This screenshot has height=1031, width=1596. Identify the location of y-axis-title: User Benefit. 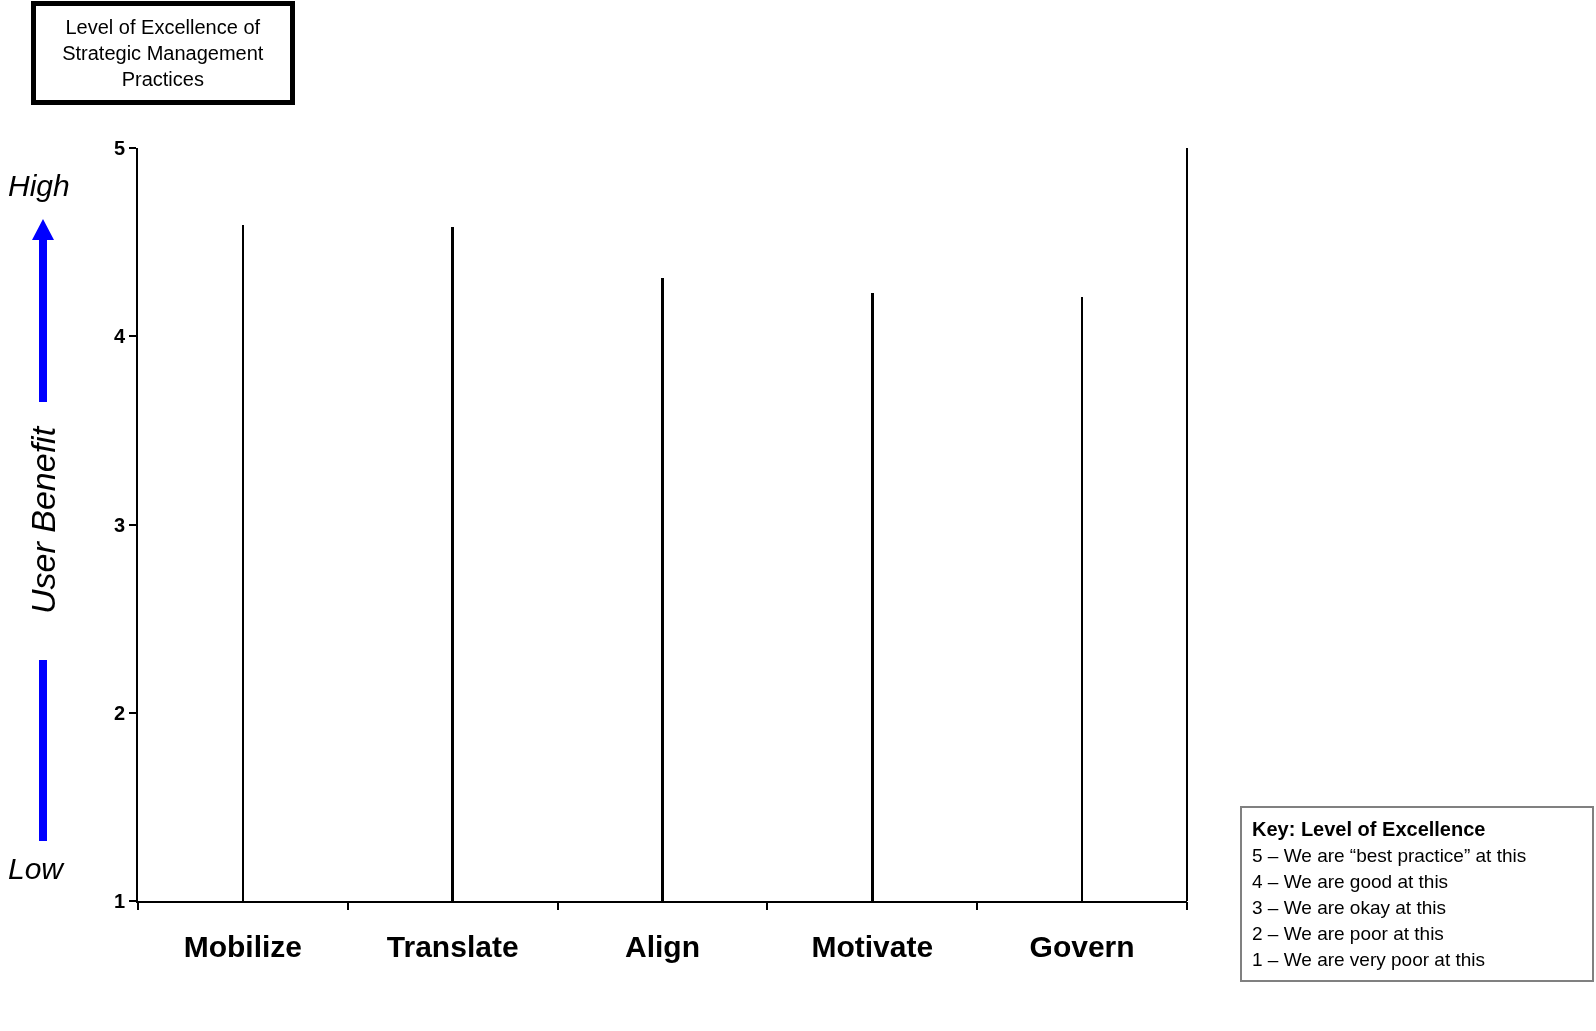
(43, 519).